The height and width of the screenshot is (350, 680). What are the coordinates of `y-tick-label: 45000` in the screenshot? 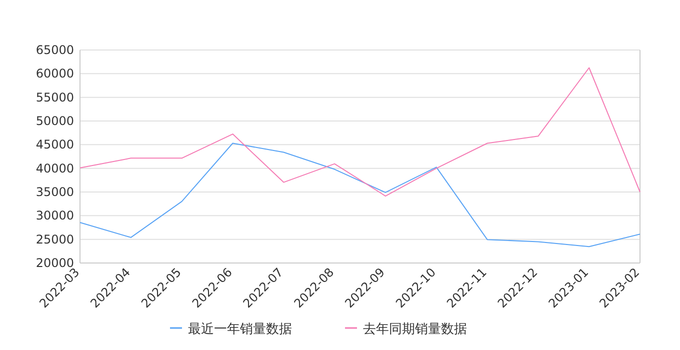 It's located at (55, 145).